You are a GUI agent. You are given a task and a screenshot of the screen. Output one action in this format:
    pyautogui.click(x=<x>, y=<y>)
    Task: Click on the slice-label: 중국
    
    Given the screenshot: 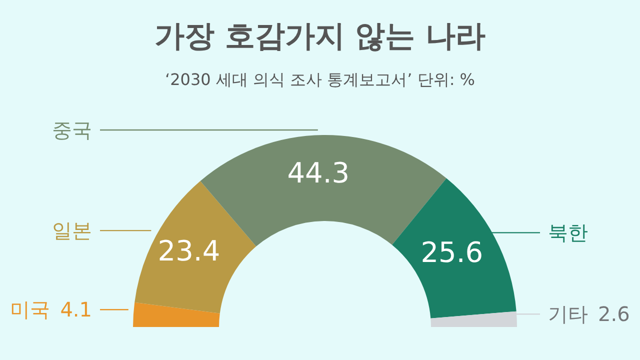 What is the action you would take?
    pyautogui.click(x=72, y=130)
    